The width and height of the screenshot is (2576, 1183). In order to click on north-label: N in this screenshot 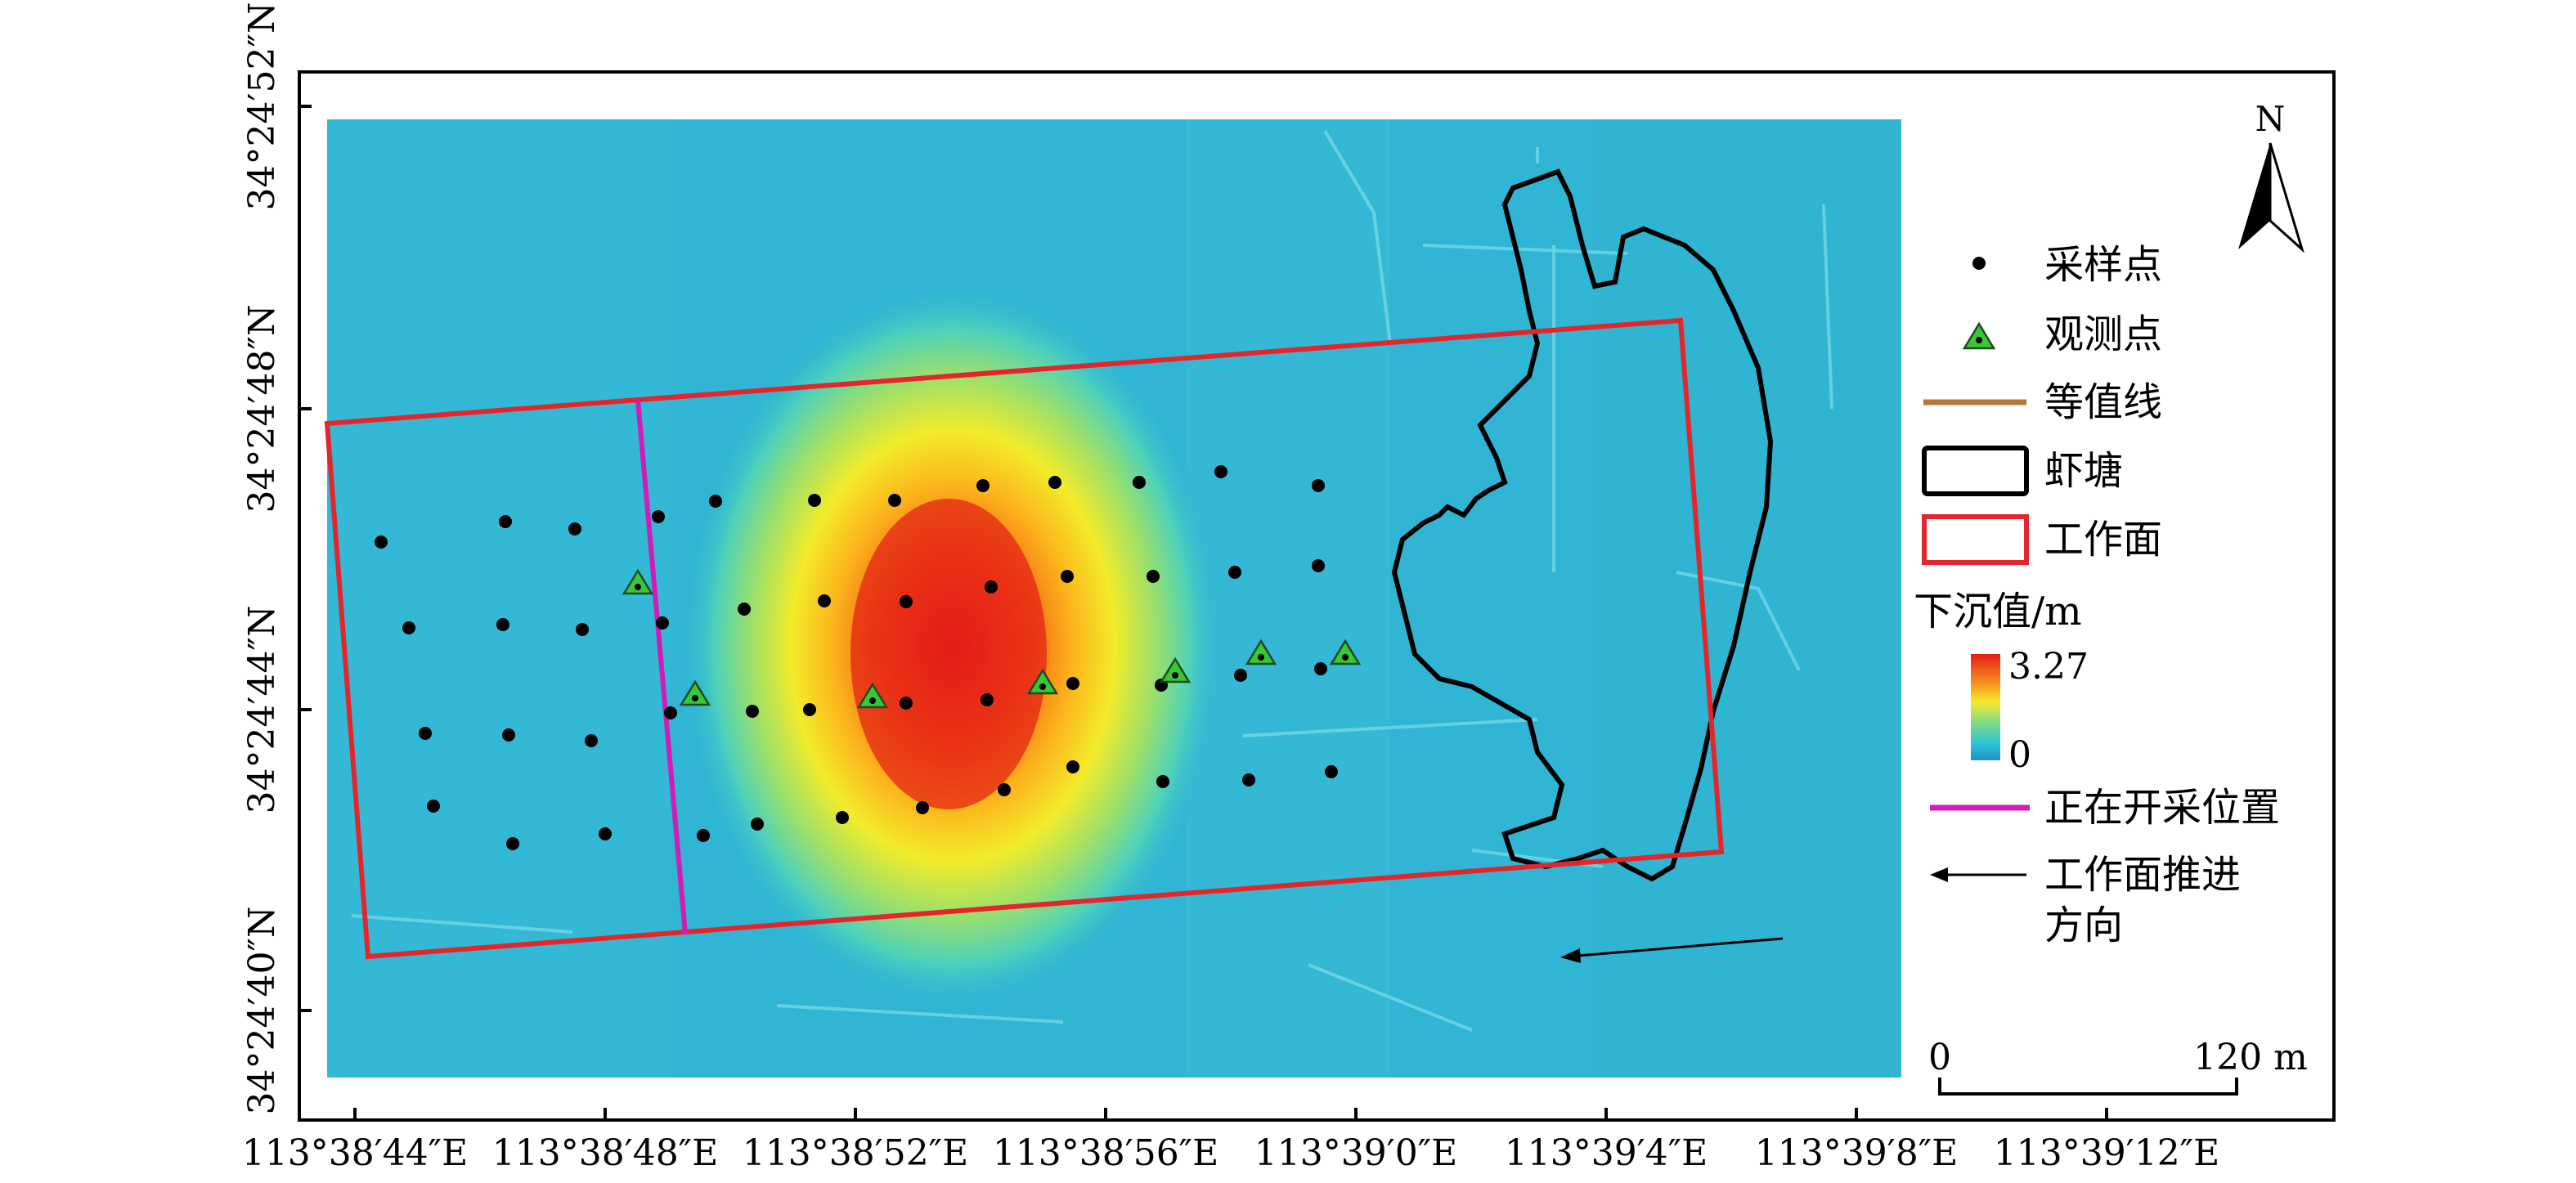, I will do `click(2270, 119)`.